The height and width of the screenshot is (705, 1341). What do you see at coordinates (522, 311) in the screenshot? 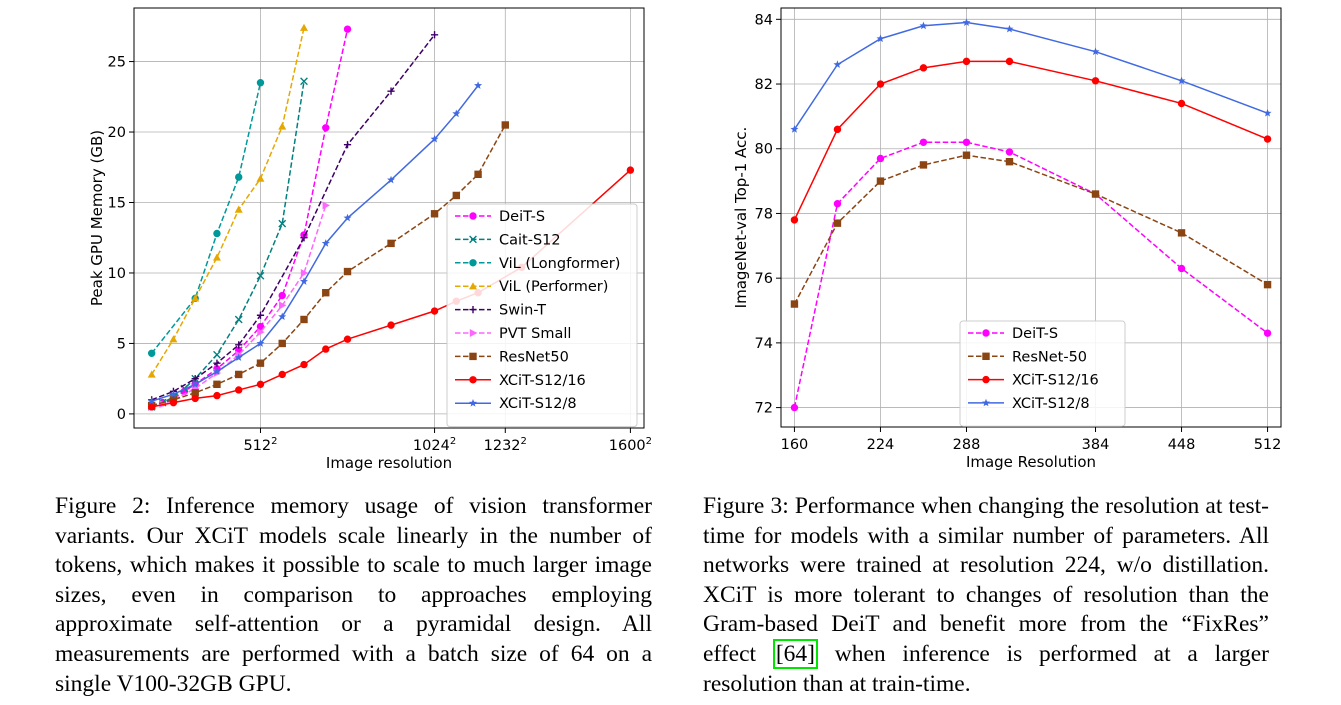
I see `legend-label-swin-t: Swin-T` at bounding box center [522, 311].